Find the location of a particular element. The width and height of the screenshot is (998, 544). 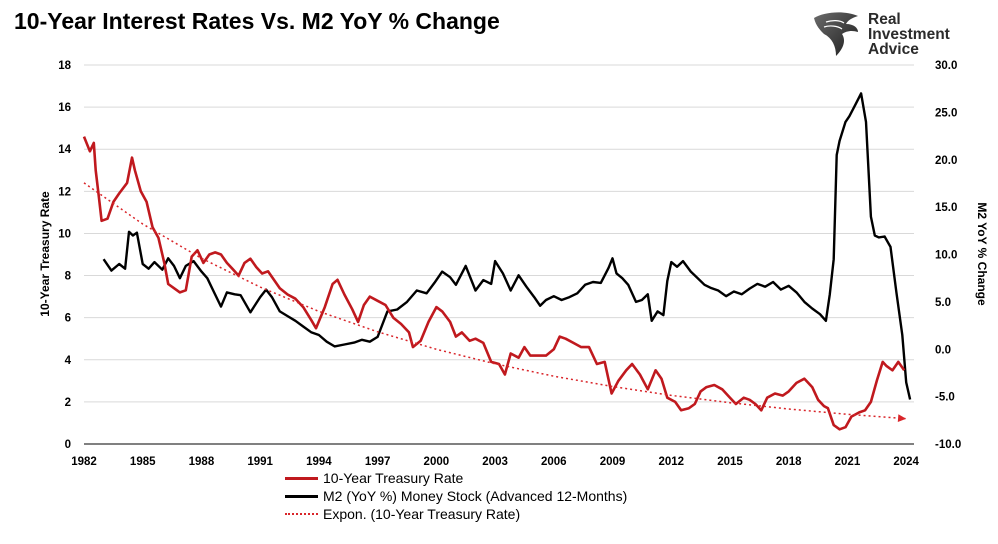

left-tick-label: 12 is located at coordinates (64, 192).